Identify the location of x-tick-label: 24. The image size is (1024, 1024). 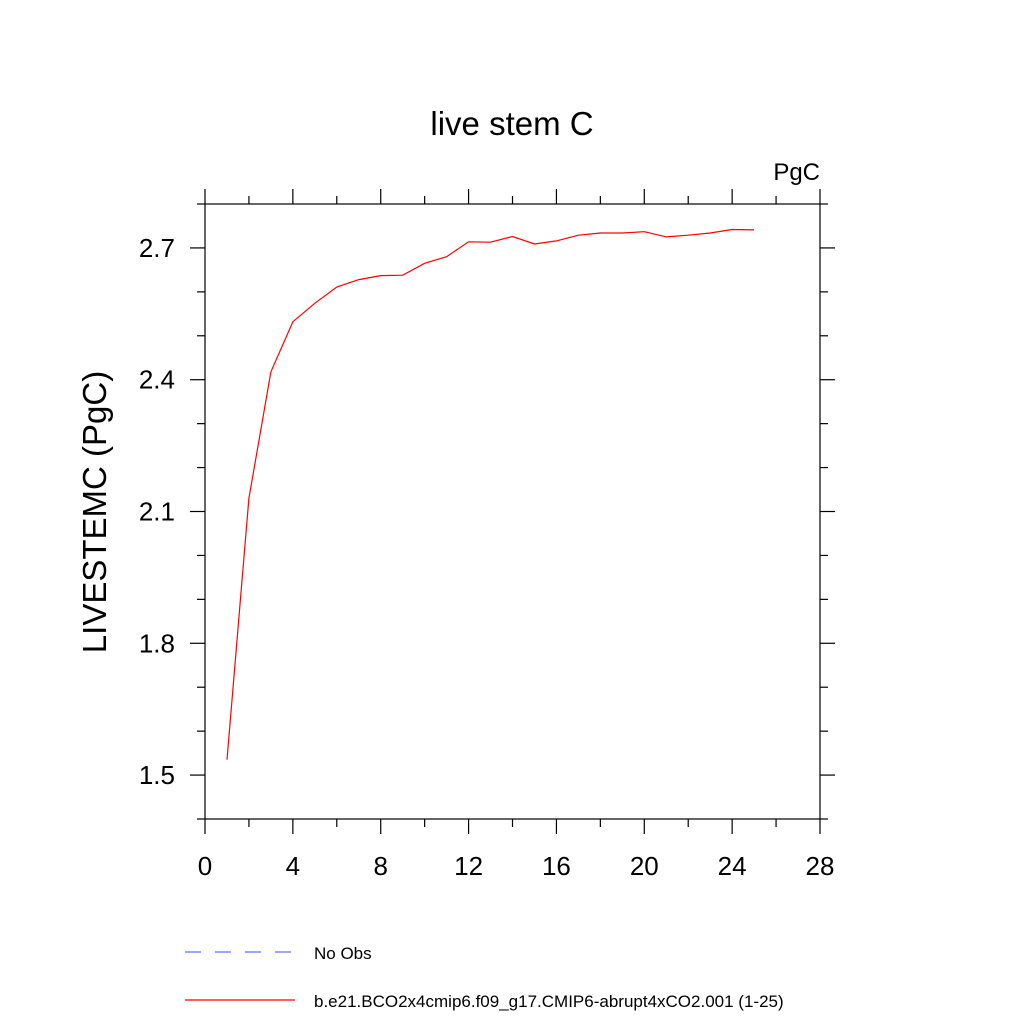
(732, 866).